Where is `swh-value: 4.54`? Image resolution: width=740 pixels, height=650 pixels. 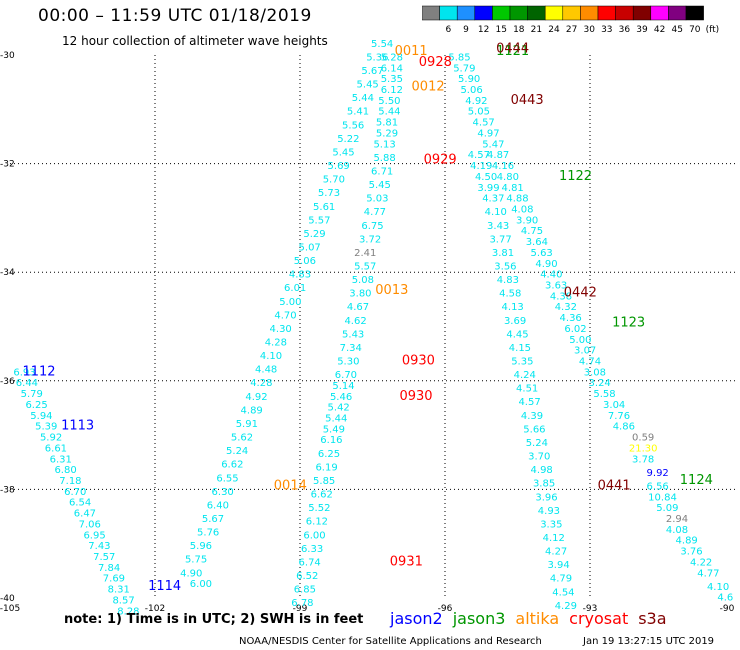
swh-value: 4.54 is located at coordinates (563, 592).